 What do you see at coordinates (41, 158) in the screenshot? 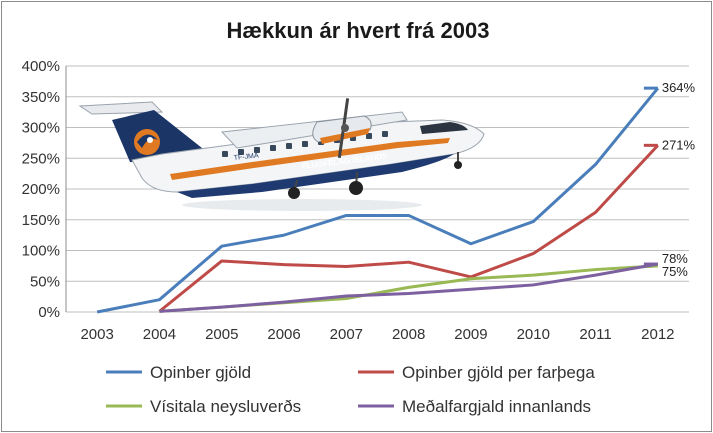
I see `y-tick-label: 250%` at bounding box center [41, 158].